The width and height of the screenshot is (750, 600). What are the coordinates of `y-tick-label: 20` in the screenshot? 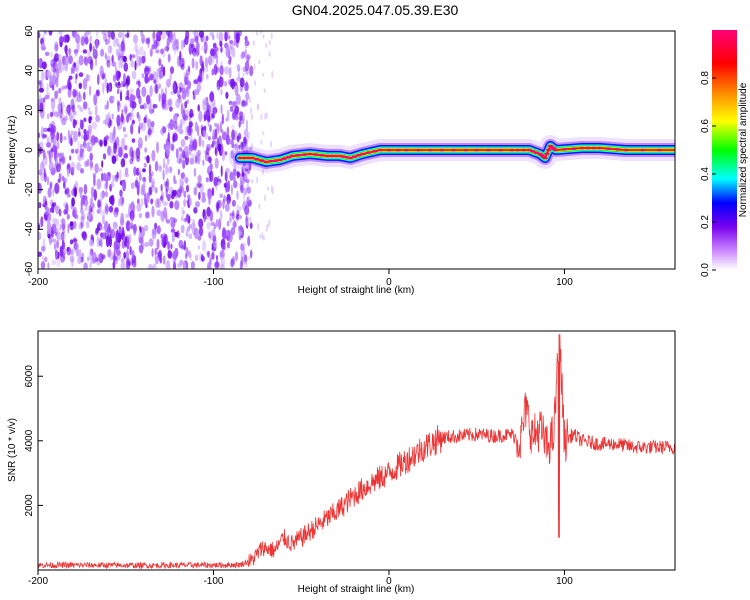 It's located at (29, 110).